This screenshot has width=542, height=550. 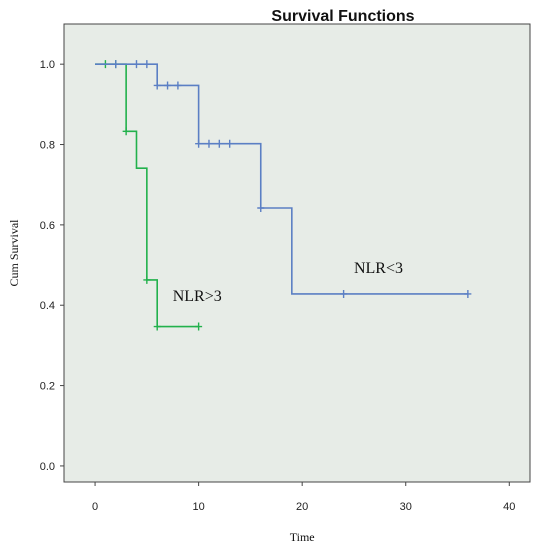 I want to click on chart-title: Survival Functions, so click(x=342, y=16).